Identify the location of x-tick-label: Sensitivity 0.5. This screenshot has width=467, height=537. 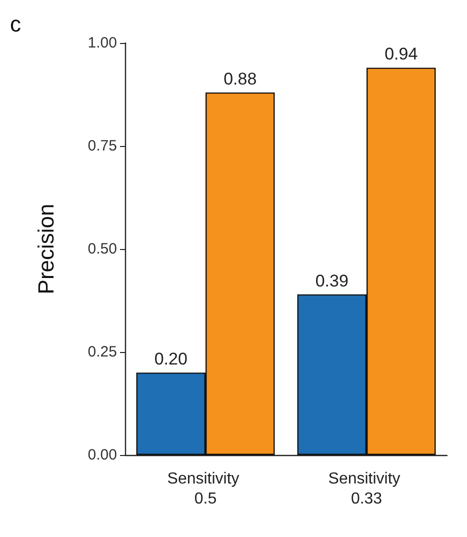
(205, 489).